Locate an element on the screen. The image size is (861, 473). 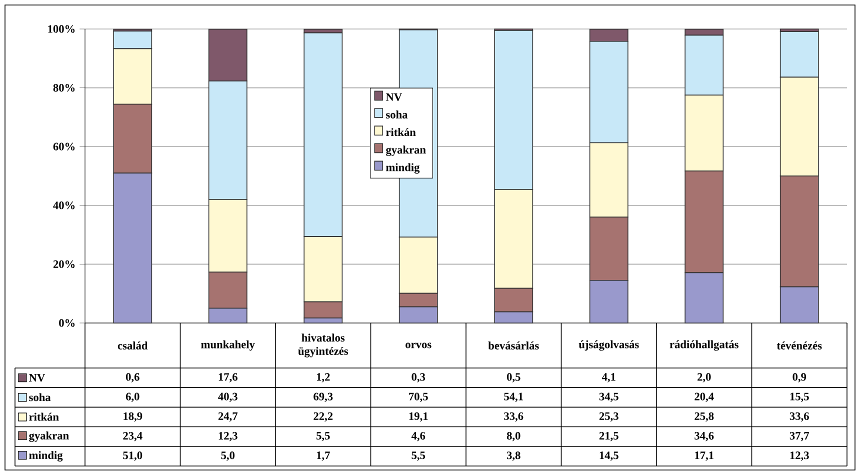
data-label: 1,2 is located at coordinates (323, 377).